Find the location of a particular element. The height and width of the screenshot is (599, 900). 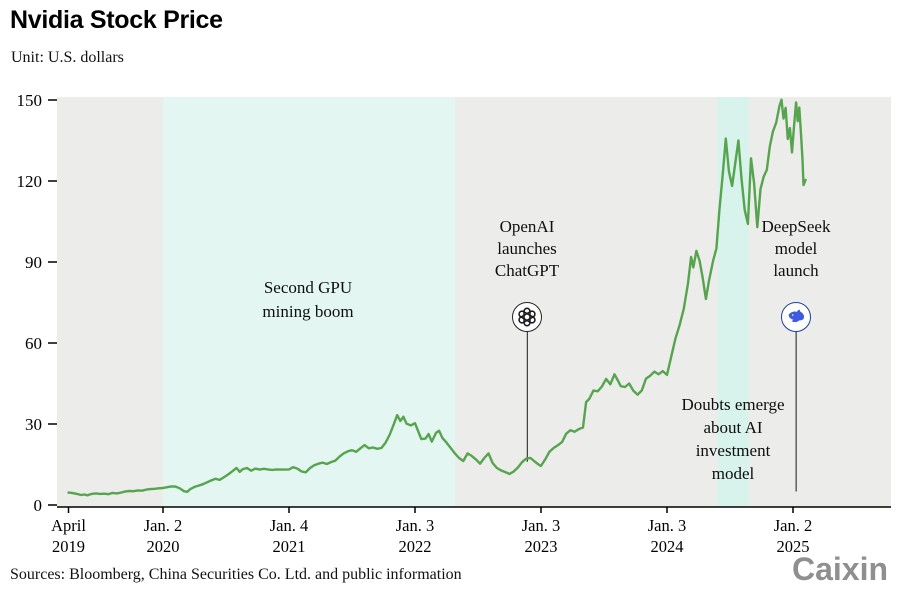

deepseek-whale-icon is located at coordinates (796, 317).